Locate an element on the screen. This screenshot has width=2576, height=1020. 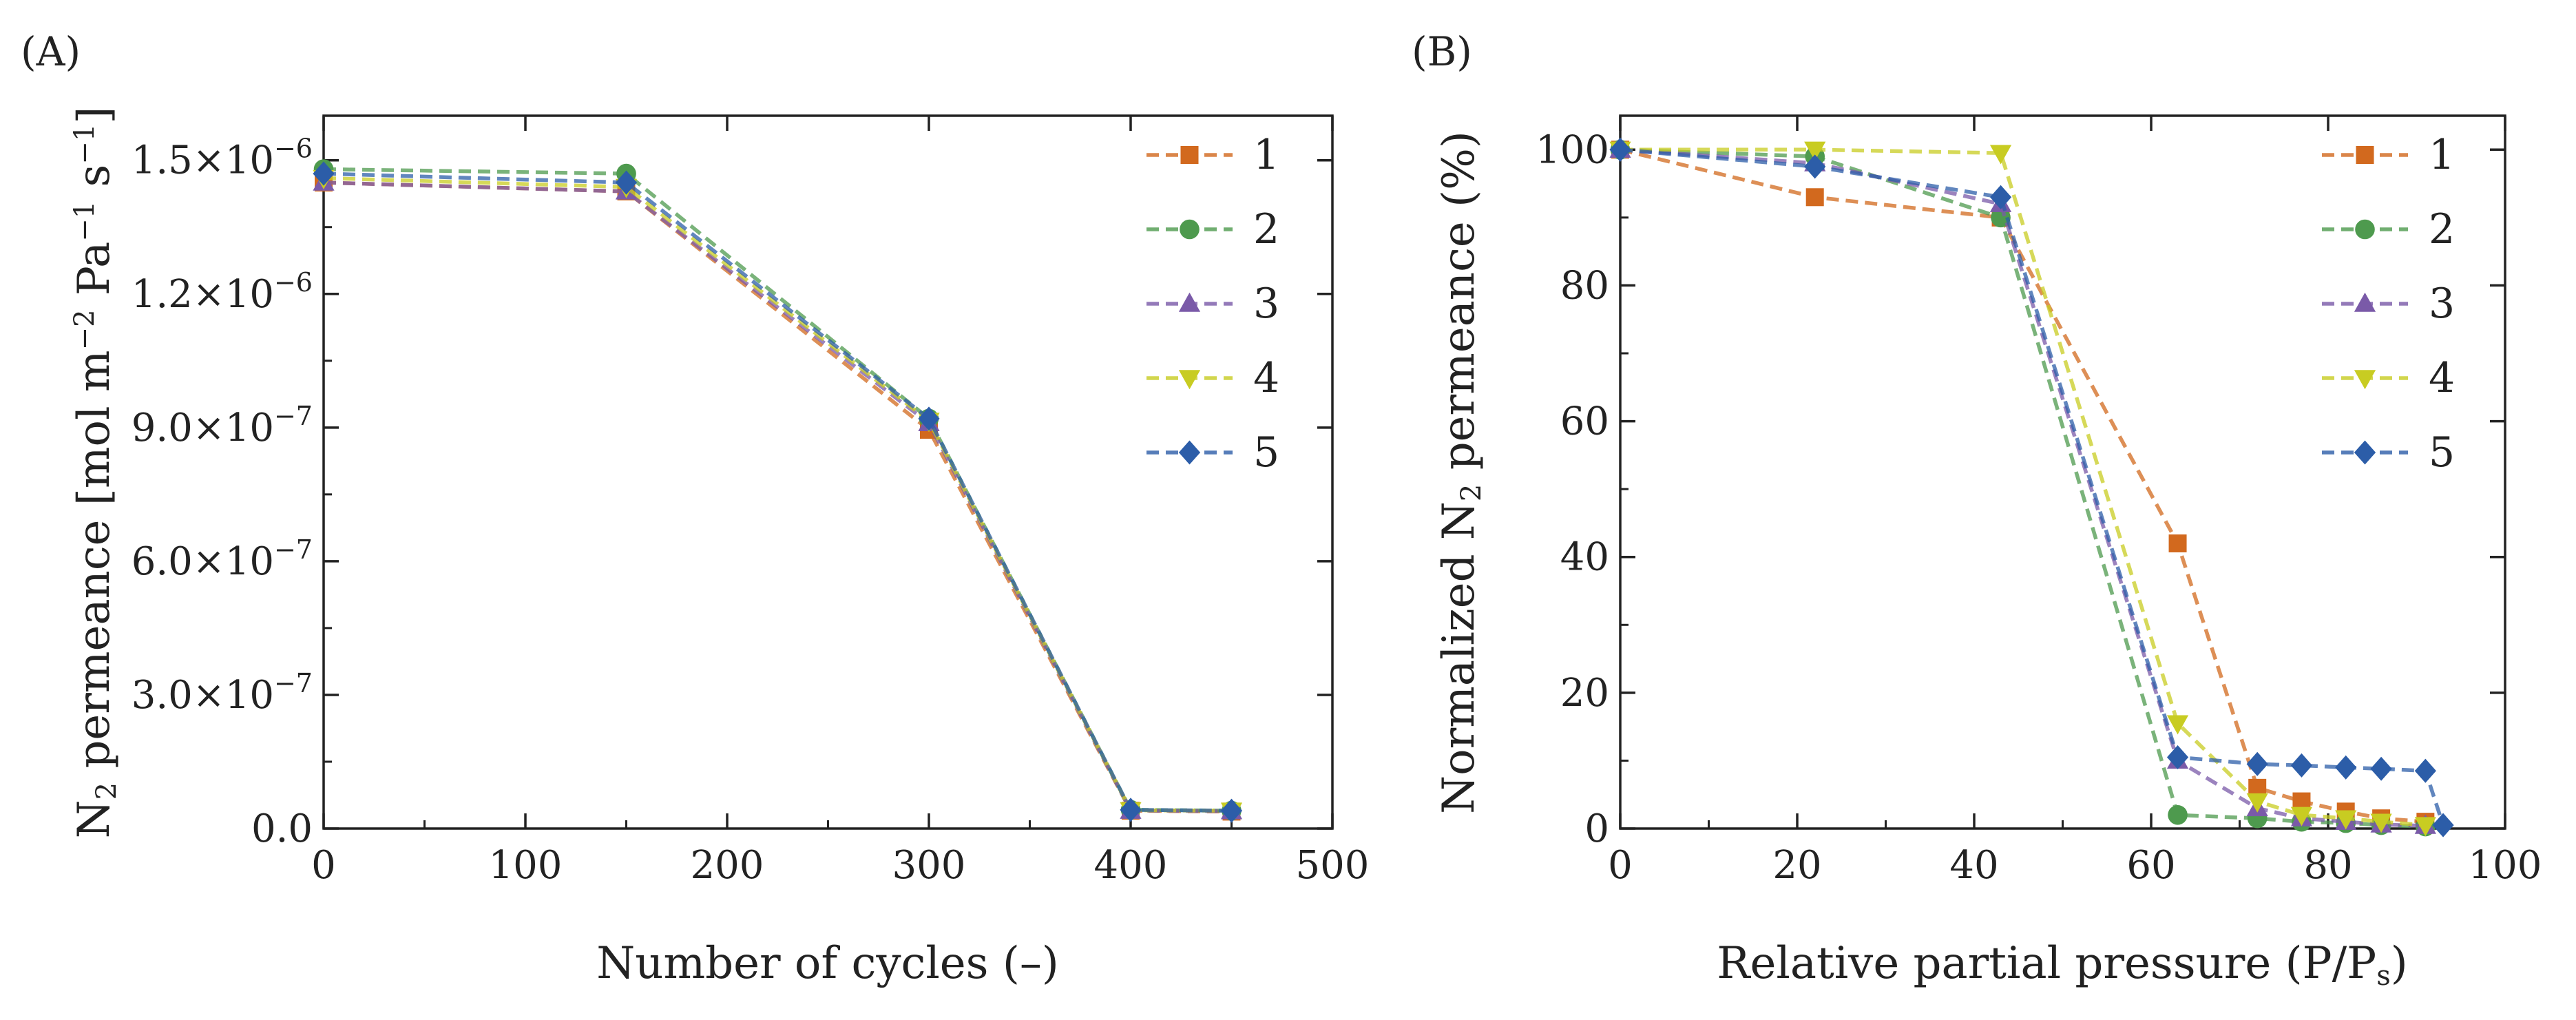
panel-a-x-tick-label: 0 is located at coordinates (323, 865).